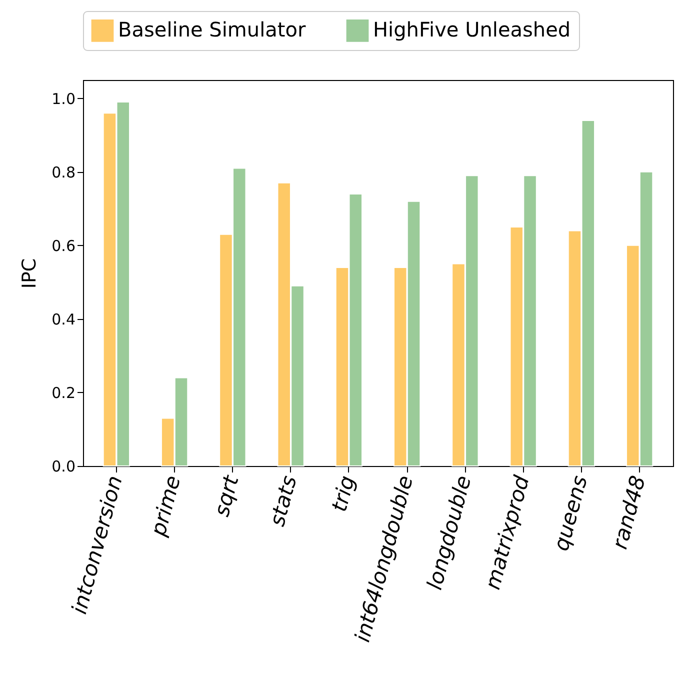 This screenshot has width=689, height=696. What do you see at coordinates (212, 30) in the screenshot?
I see `legend-label: Baseline Simulator` at bounding box center [212, 30].